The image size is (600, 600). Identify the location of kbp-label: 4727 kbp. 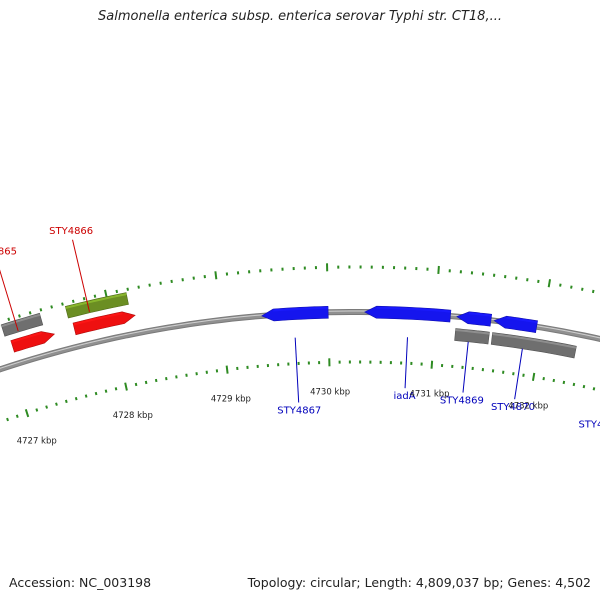
(37, 442).